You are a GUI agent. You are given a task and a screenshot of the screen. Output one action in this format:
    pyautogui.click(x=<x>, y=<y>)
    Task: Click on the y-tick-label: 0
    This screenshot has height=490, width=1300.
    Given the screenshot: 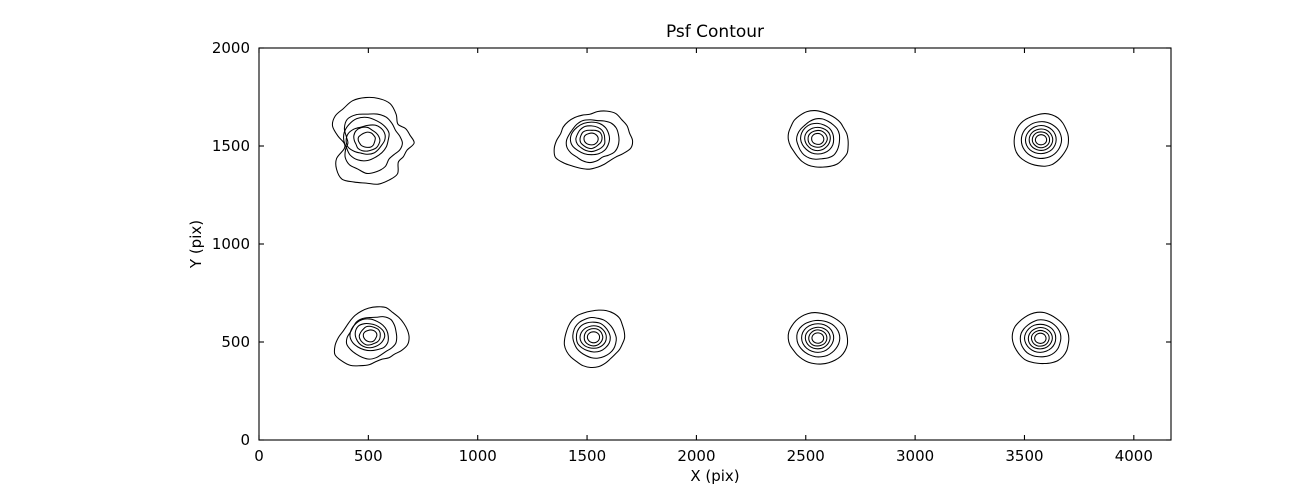 What is the action you would take?
    pyautogui.click(x=245, y=440)
    